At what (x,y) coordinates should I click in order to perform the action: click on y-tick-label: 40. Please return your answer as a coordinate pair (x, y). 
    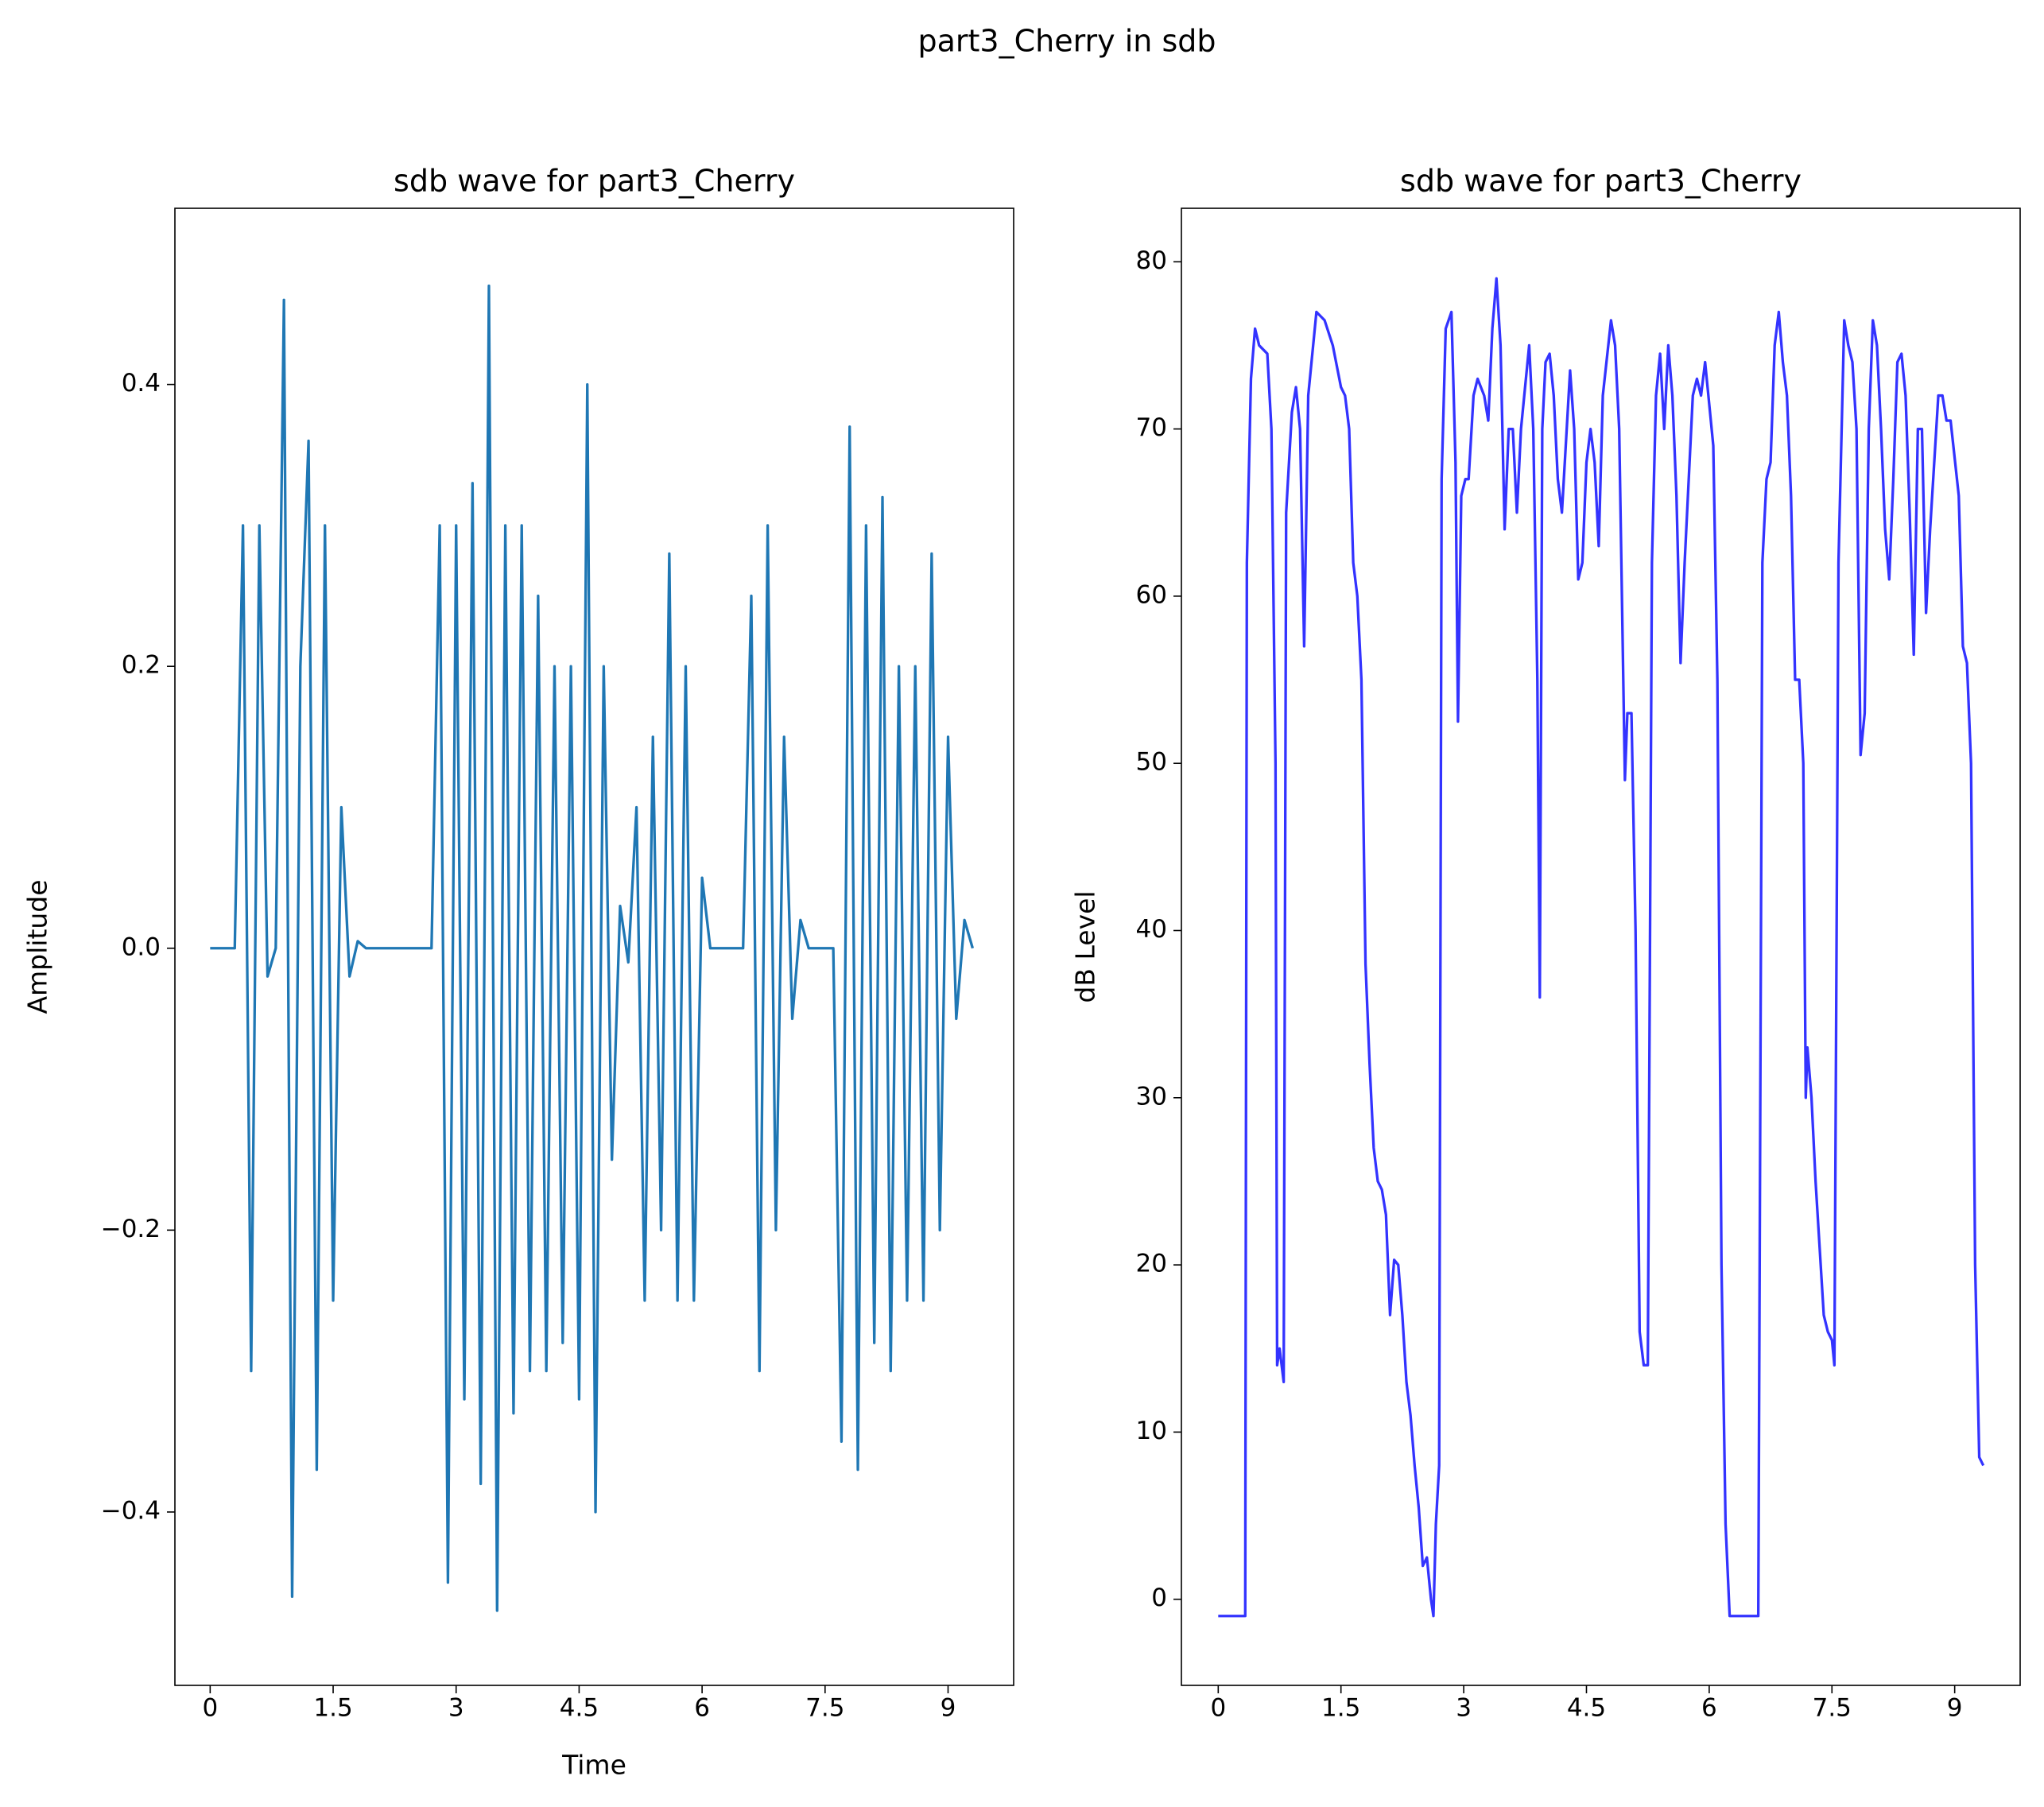
    Looking at the image, I should click on (1151, 929).